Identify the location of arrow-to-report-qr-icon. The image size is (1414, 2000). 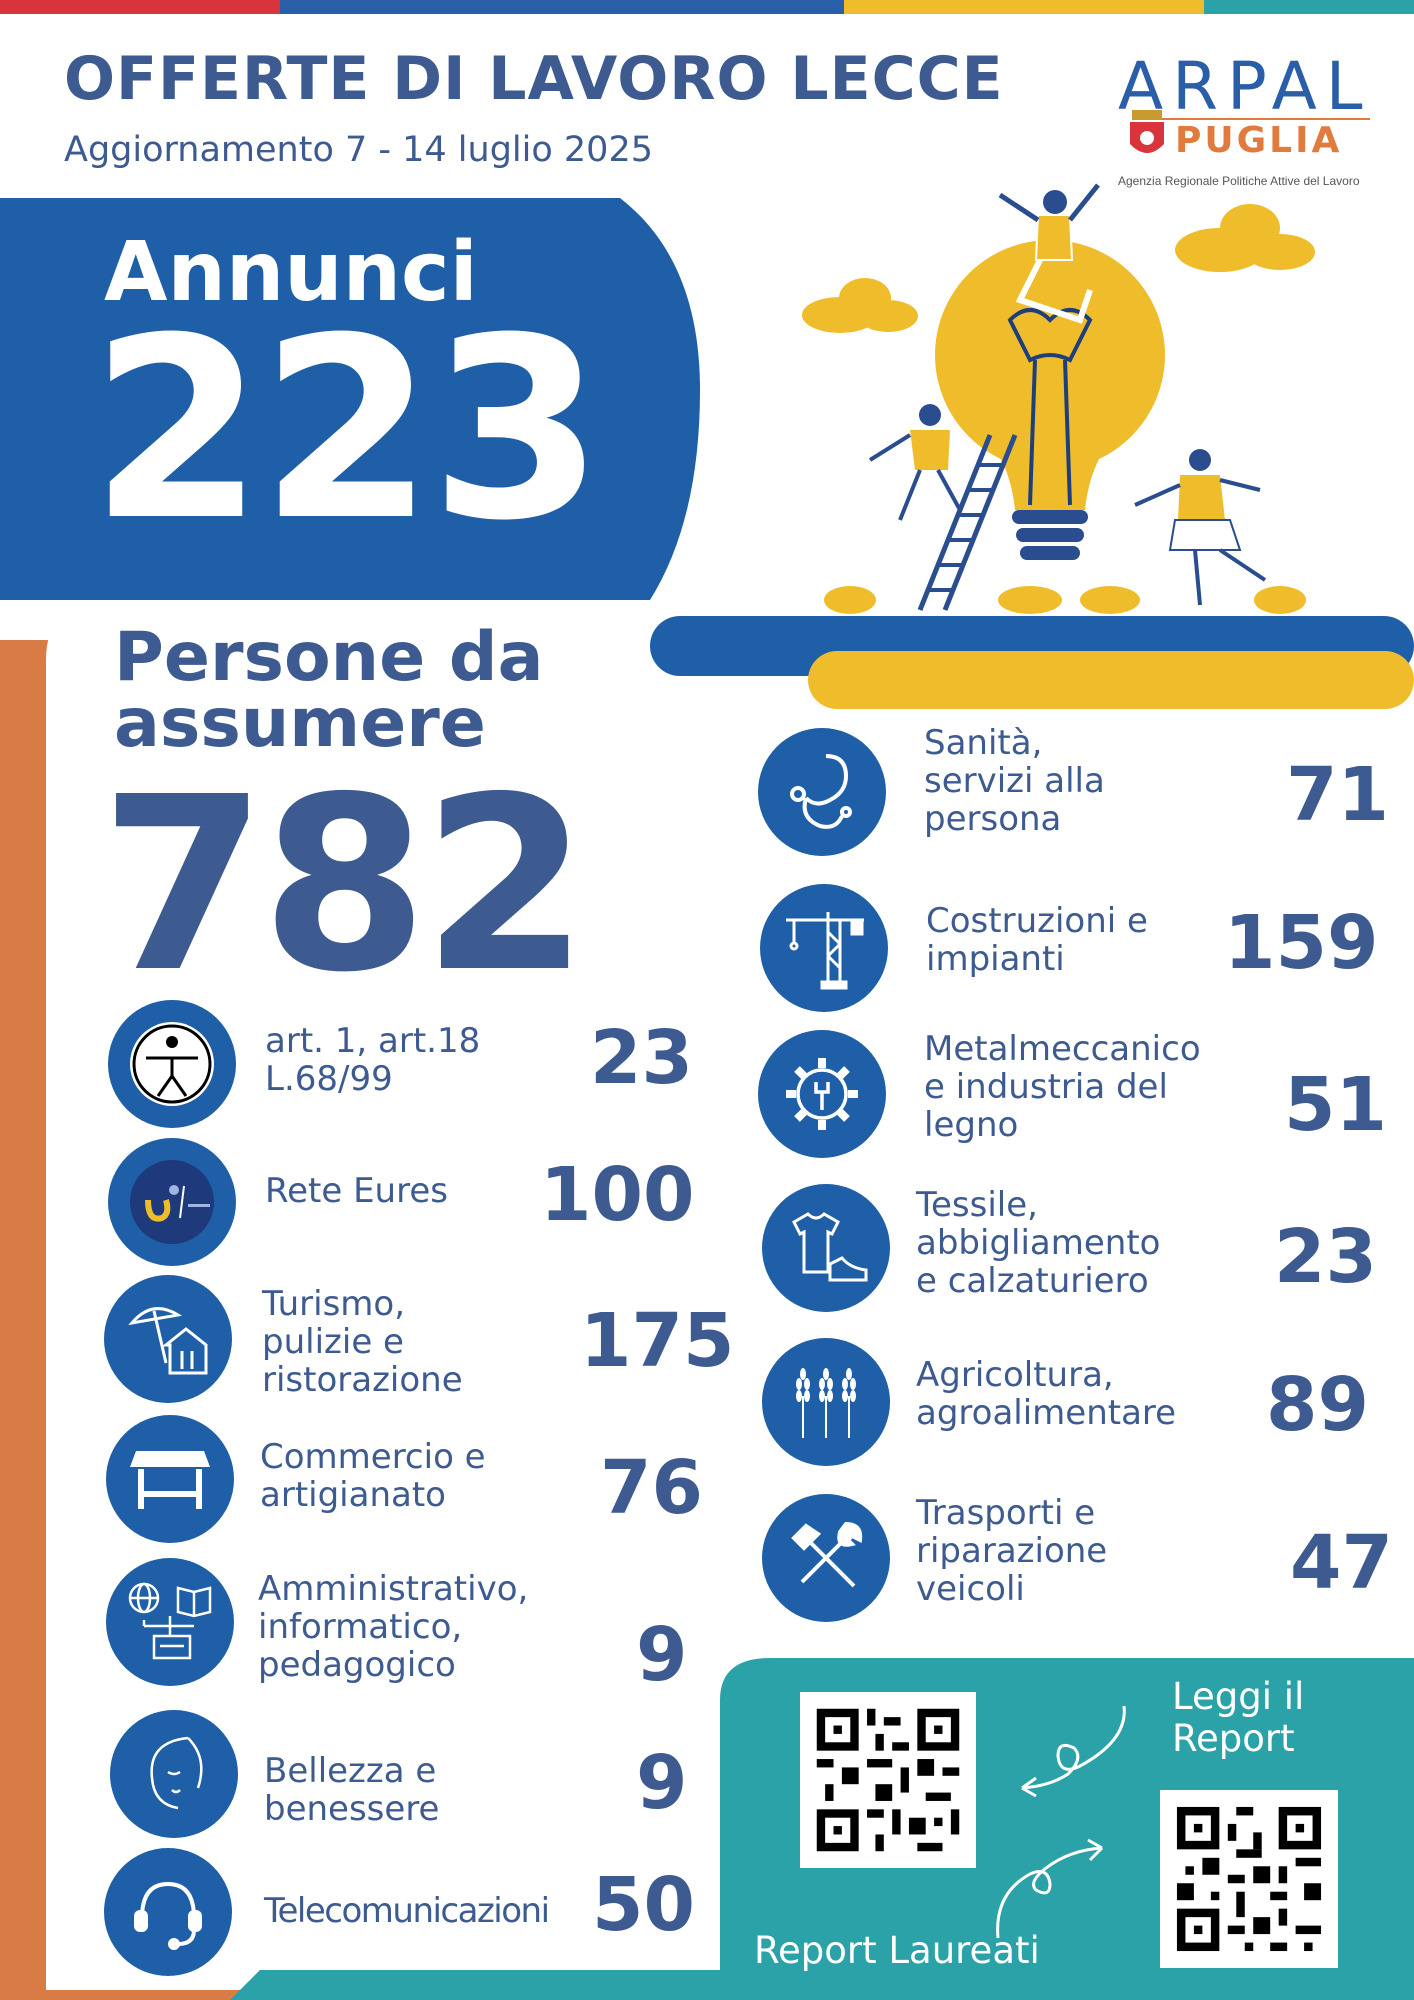
(1073, 1751).